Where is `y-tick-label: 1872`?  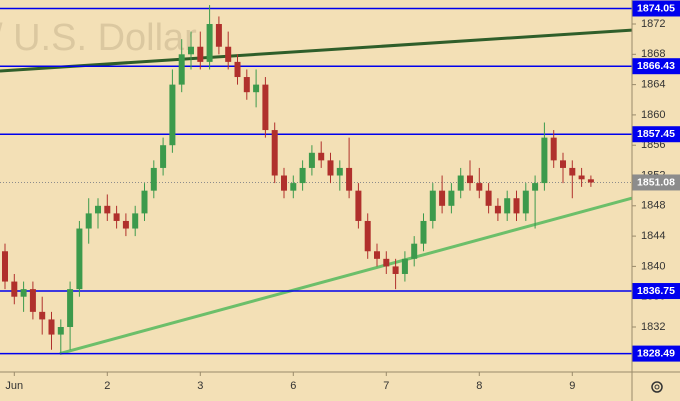 y-tick-label: 1872 is located at coordinates (653, 24).